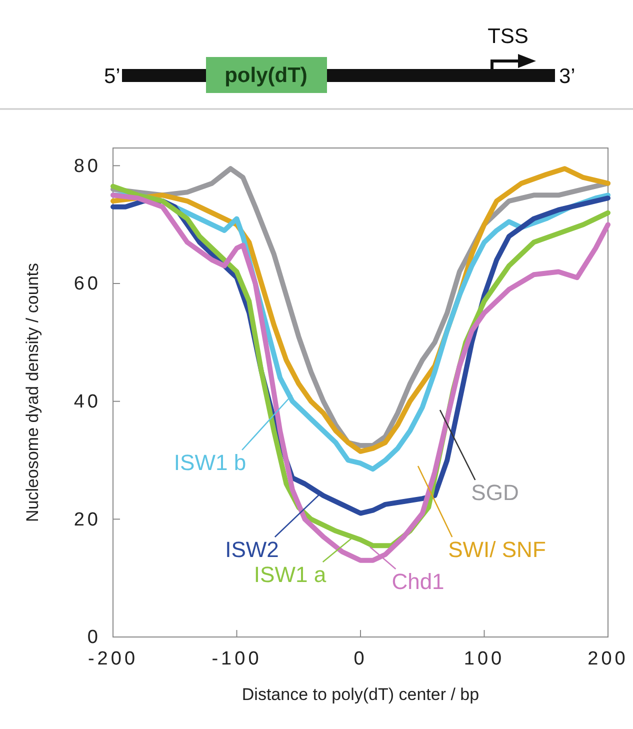 The width and height of the screenshot is (633, 729). I want to click on y-tick-label: 80, so click(87, 166).